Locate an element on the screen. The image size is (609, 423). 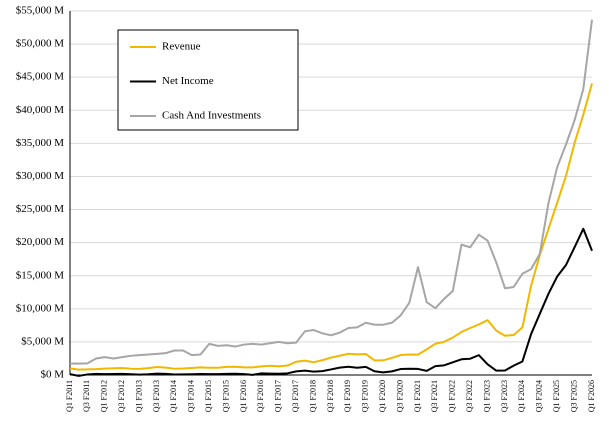
y-tick-label: $45,000 M is located at coordinates (40, 77).